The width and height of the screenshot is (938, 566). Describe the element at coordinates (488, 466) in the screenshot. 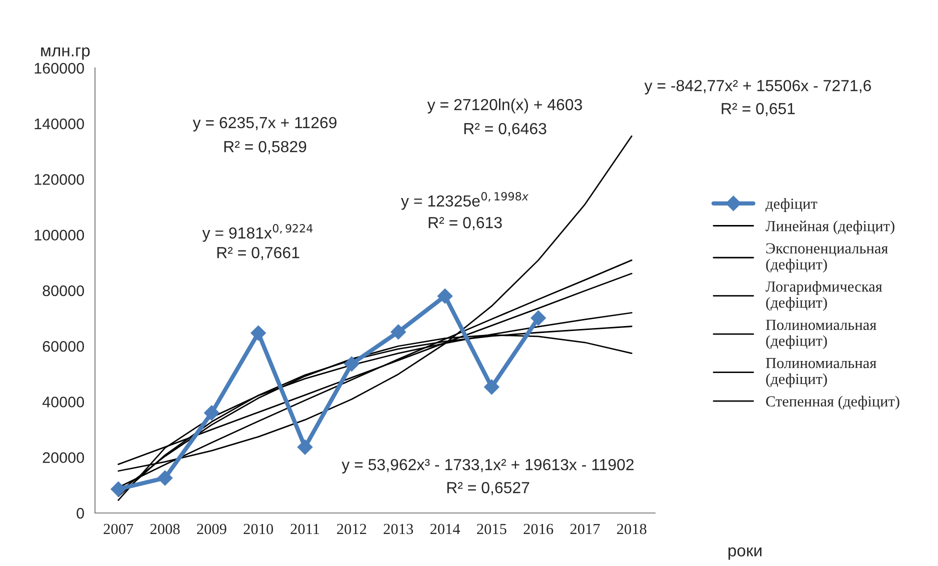

I see `annotation: y = 53,962x³ - 1733,1x² + 19613x - 11902` at that location.